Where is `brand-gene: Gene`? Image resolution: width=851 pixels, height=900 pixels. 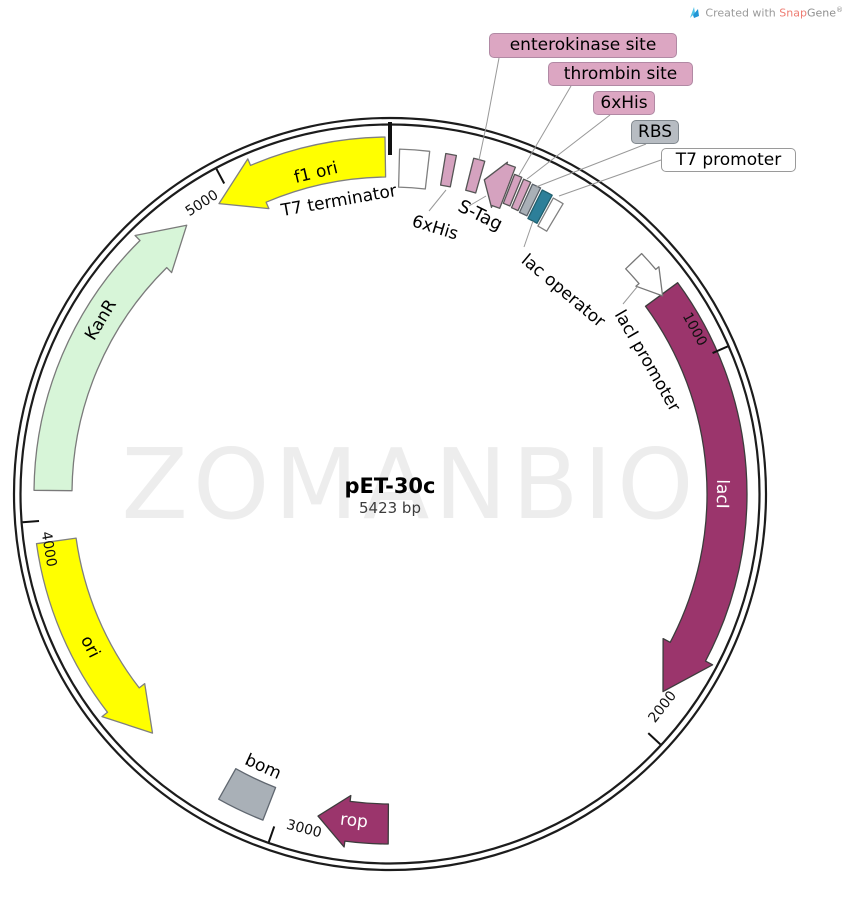 brand-gene: Gene is located at coordinates (821, 13).